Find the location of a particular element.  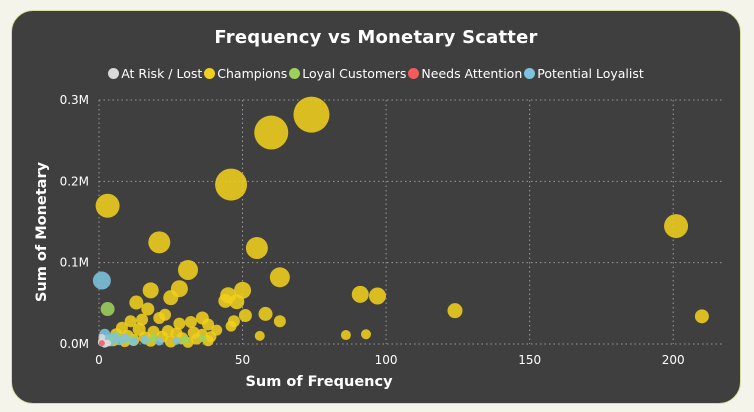

legend-label: Potential Loyalist is located at coordinates (590, 73).